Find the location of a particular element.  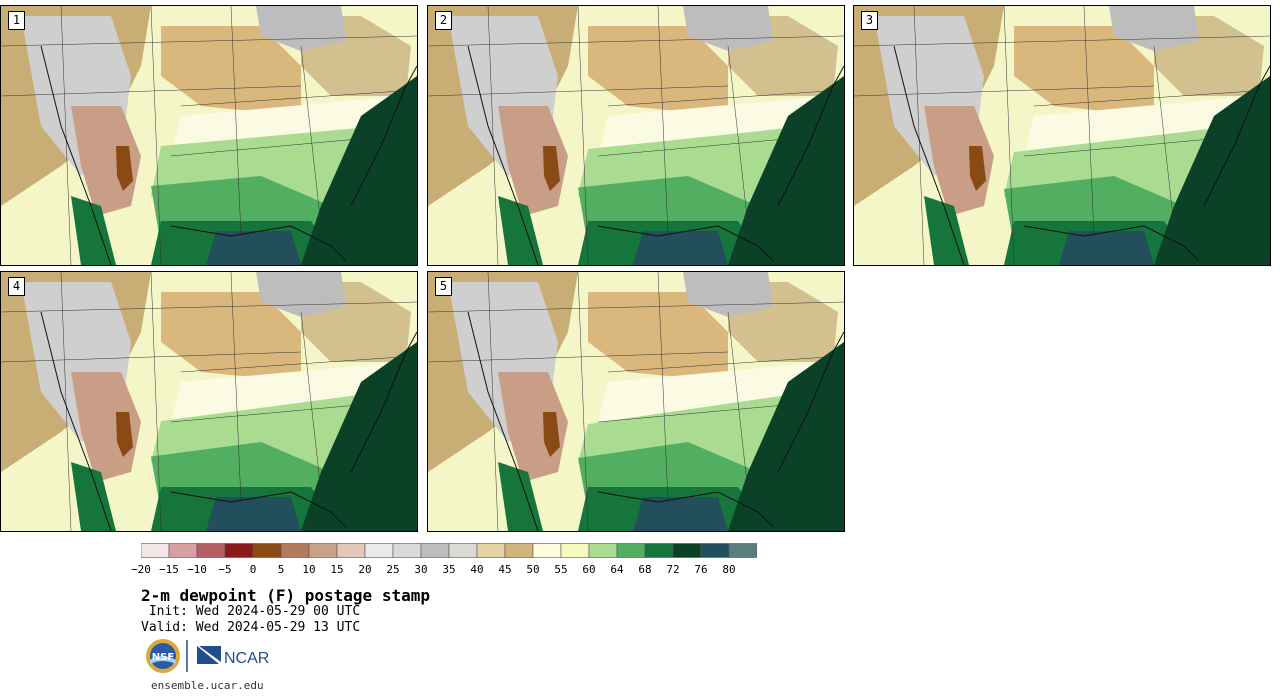

colorbar-tick-label: 55 is located at coordinates (561, 569).